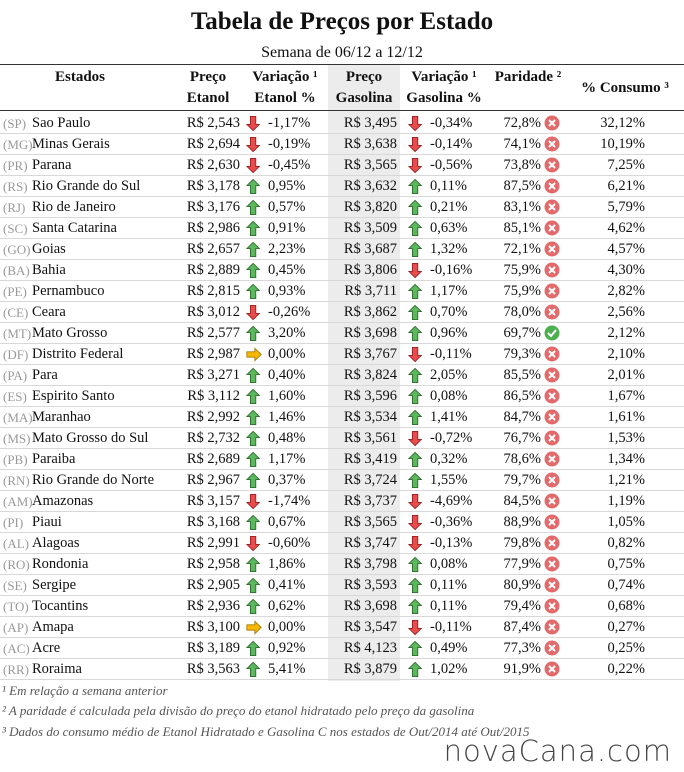 The height and width of the screenshot is (772, 684). What do you see at coordinates (52, 165) in the screenshot?
I see `state-name: Parana` at bounding box center [52, 165].